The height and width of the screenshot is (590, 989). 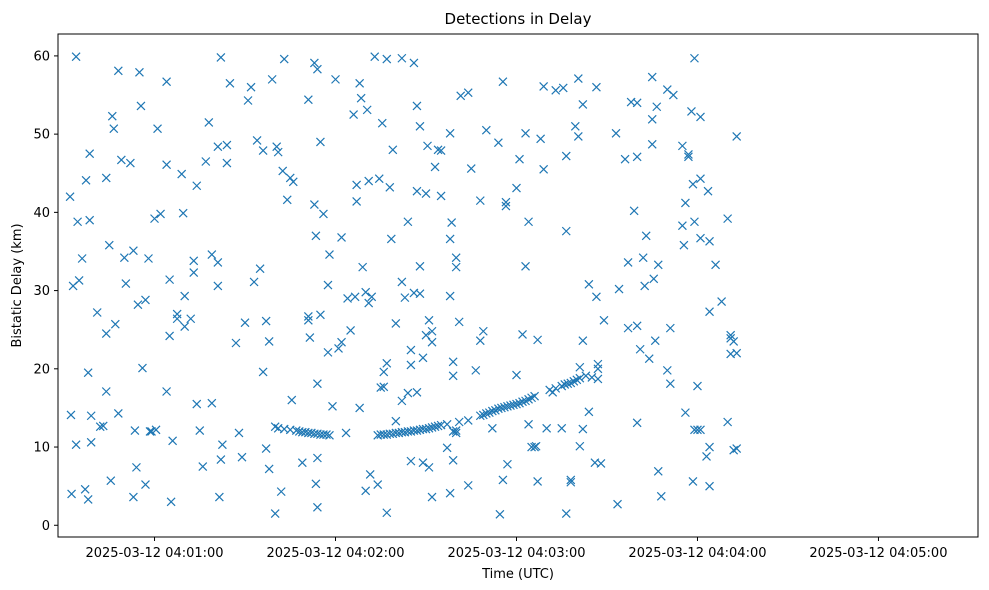 What do you see at coordinates (518, 19) in the screenshot?
I see `chart-title: Detections in Delay` at bounding box center [518, 19].